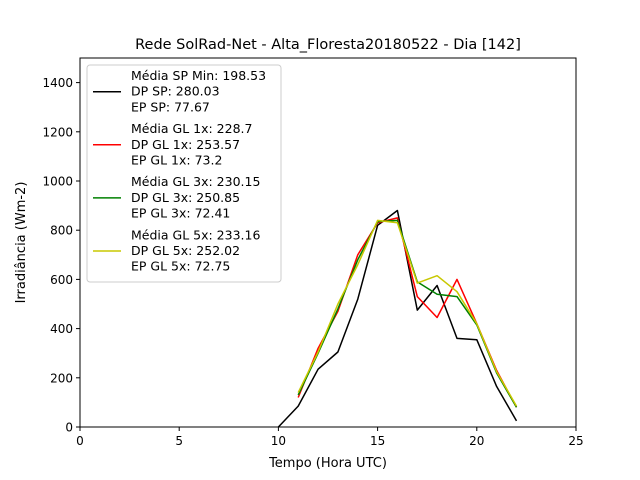  Describe the element at coordinates (377, 441) in the screenshot. I see `x-tick-label: 15` at that location.